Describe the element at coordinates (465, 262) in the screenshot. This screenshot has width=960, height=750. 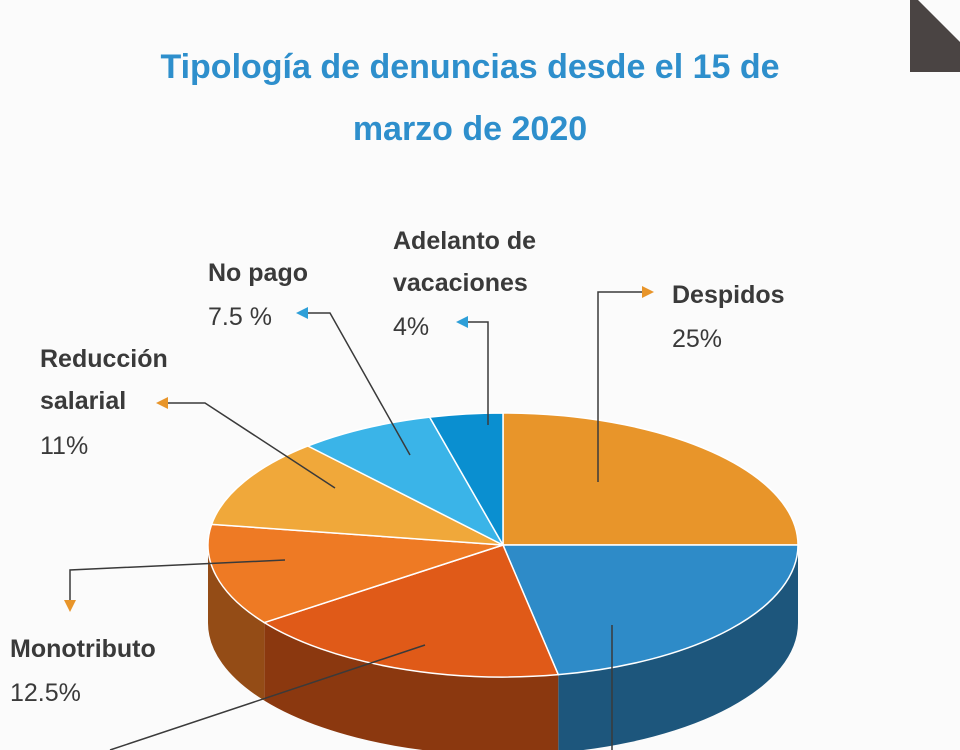
I see `slice-label: Adelanto de vacaciones` at that location.